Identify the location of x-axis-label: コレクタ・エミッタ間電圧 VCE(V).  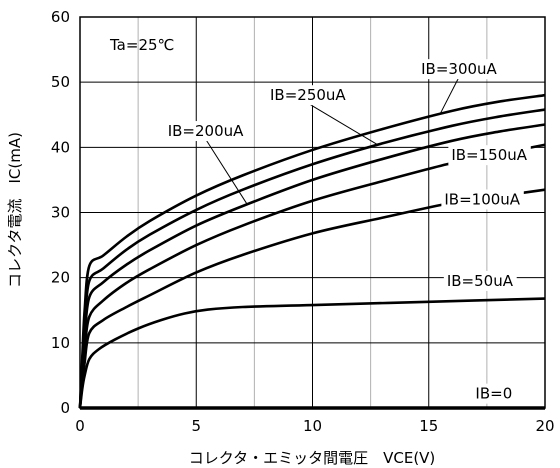
(312, 458).